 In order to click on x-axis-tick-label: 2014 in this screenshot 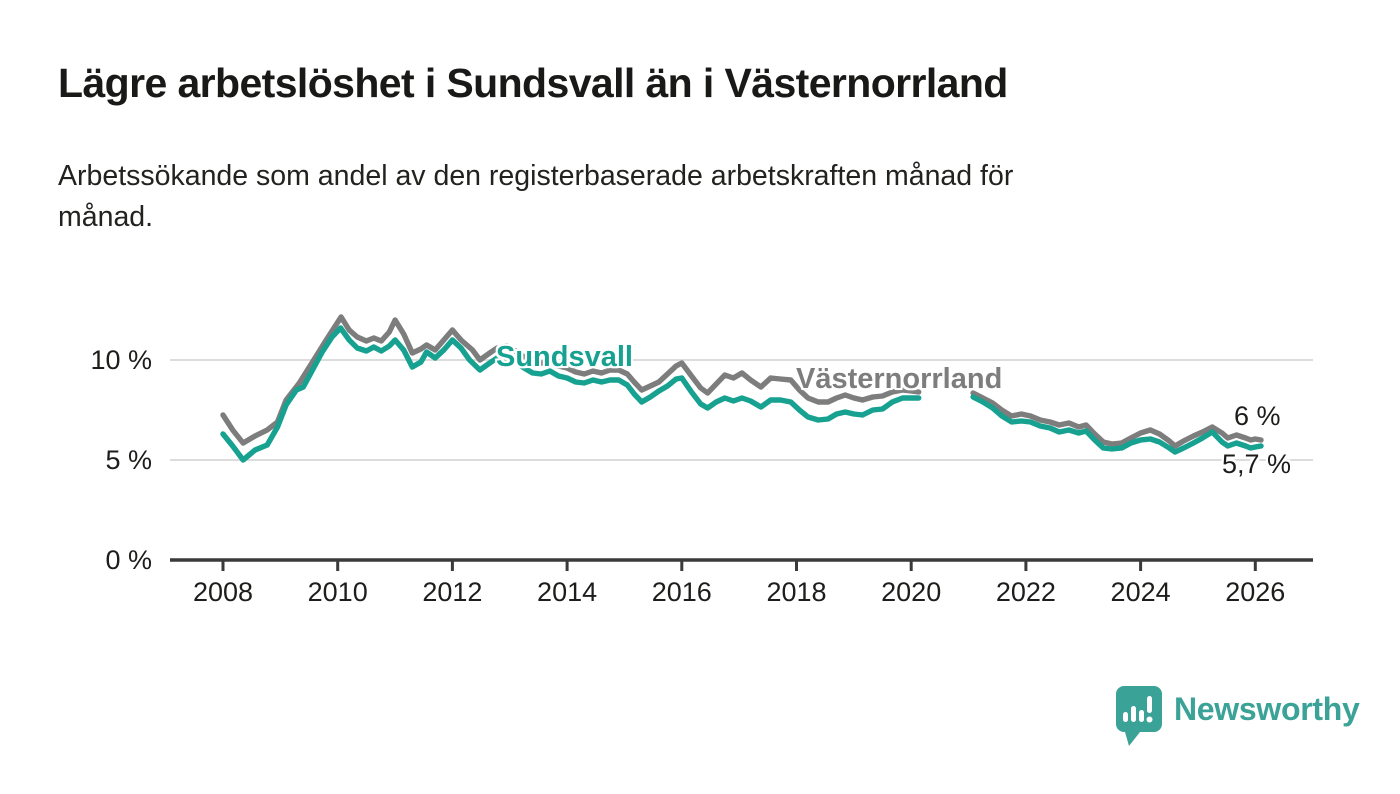, I will do `click(567, 592)`.